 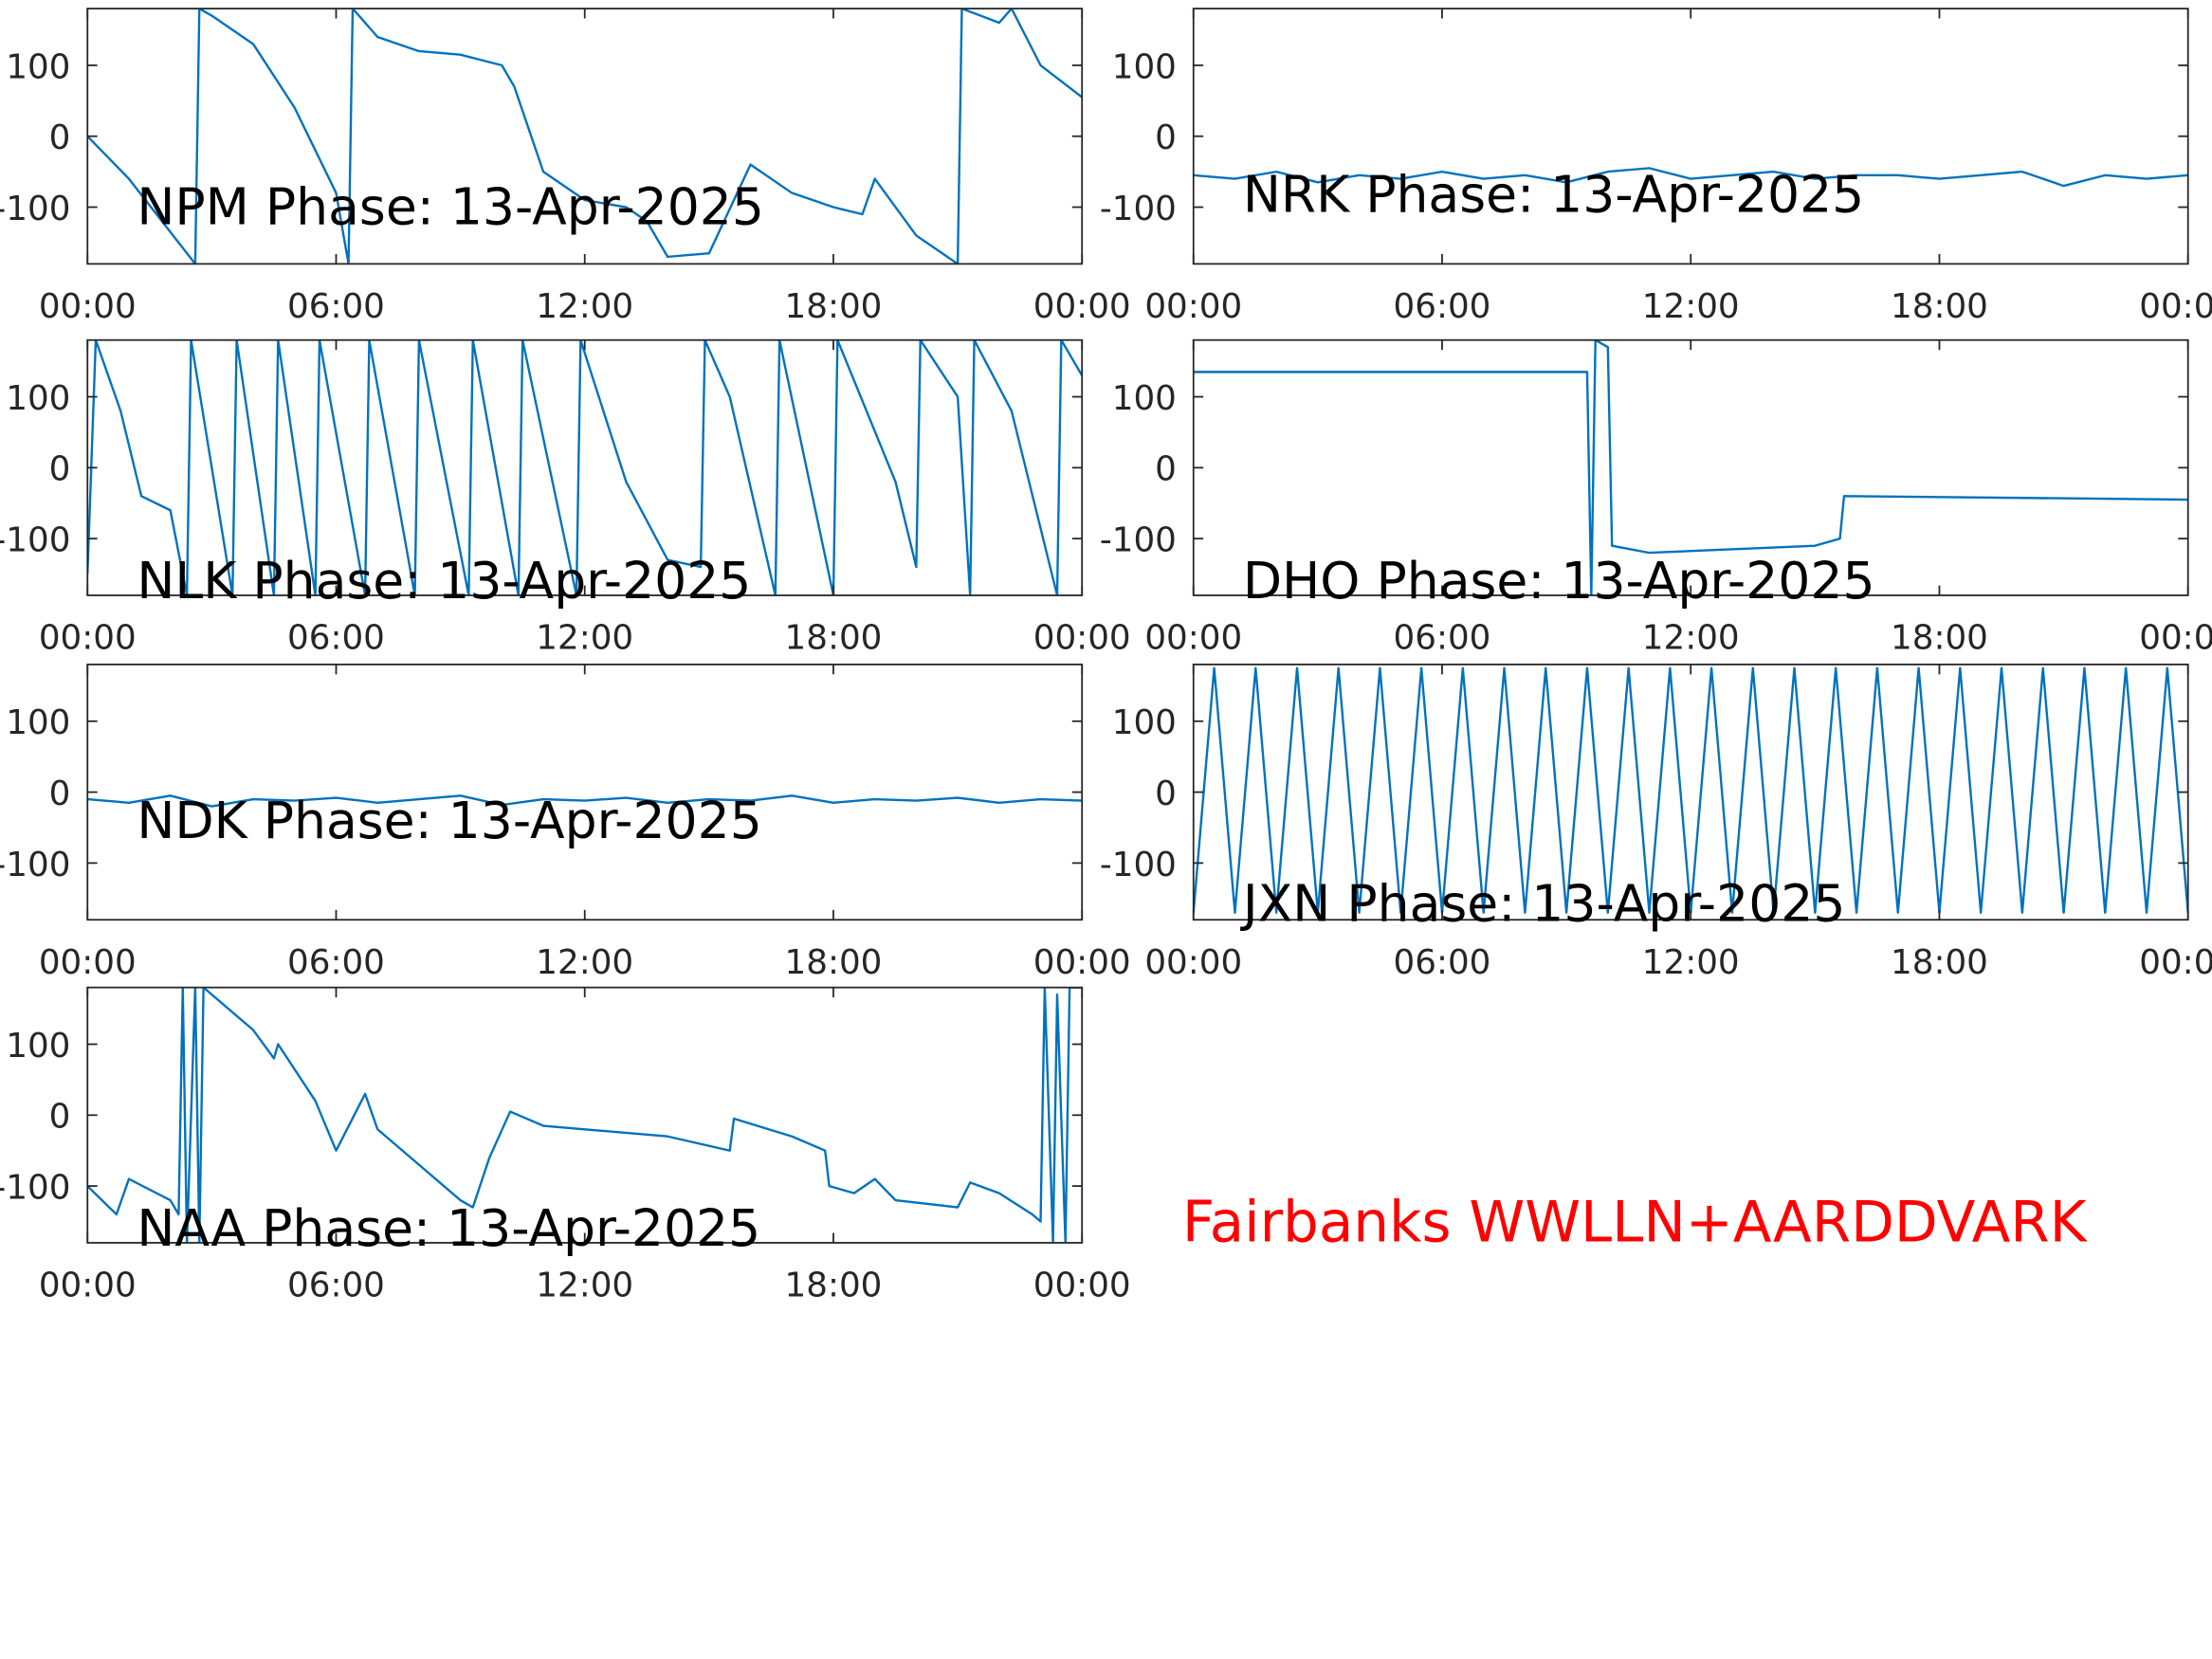 I want to click on chart-title: NDK Phase: 13-Apr-2025, so click(x=449, y=820).